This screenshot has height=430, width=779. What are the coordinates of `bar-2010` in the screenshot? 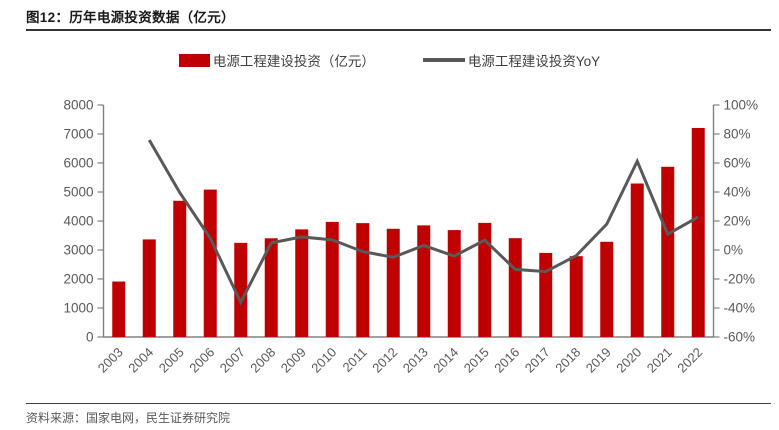 It's located at (332, 279).